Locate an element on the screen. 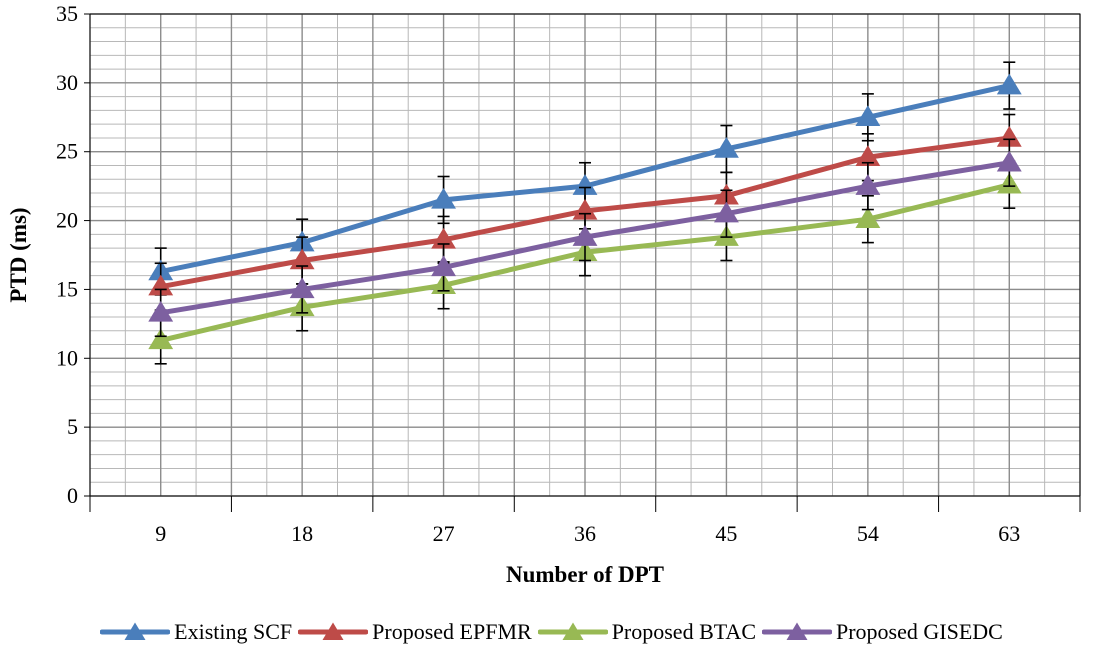 The width and height of the screenshot is (1105, 657). legend-item: Proposed BTAC is located at coordinates (646, 632).